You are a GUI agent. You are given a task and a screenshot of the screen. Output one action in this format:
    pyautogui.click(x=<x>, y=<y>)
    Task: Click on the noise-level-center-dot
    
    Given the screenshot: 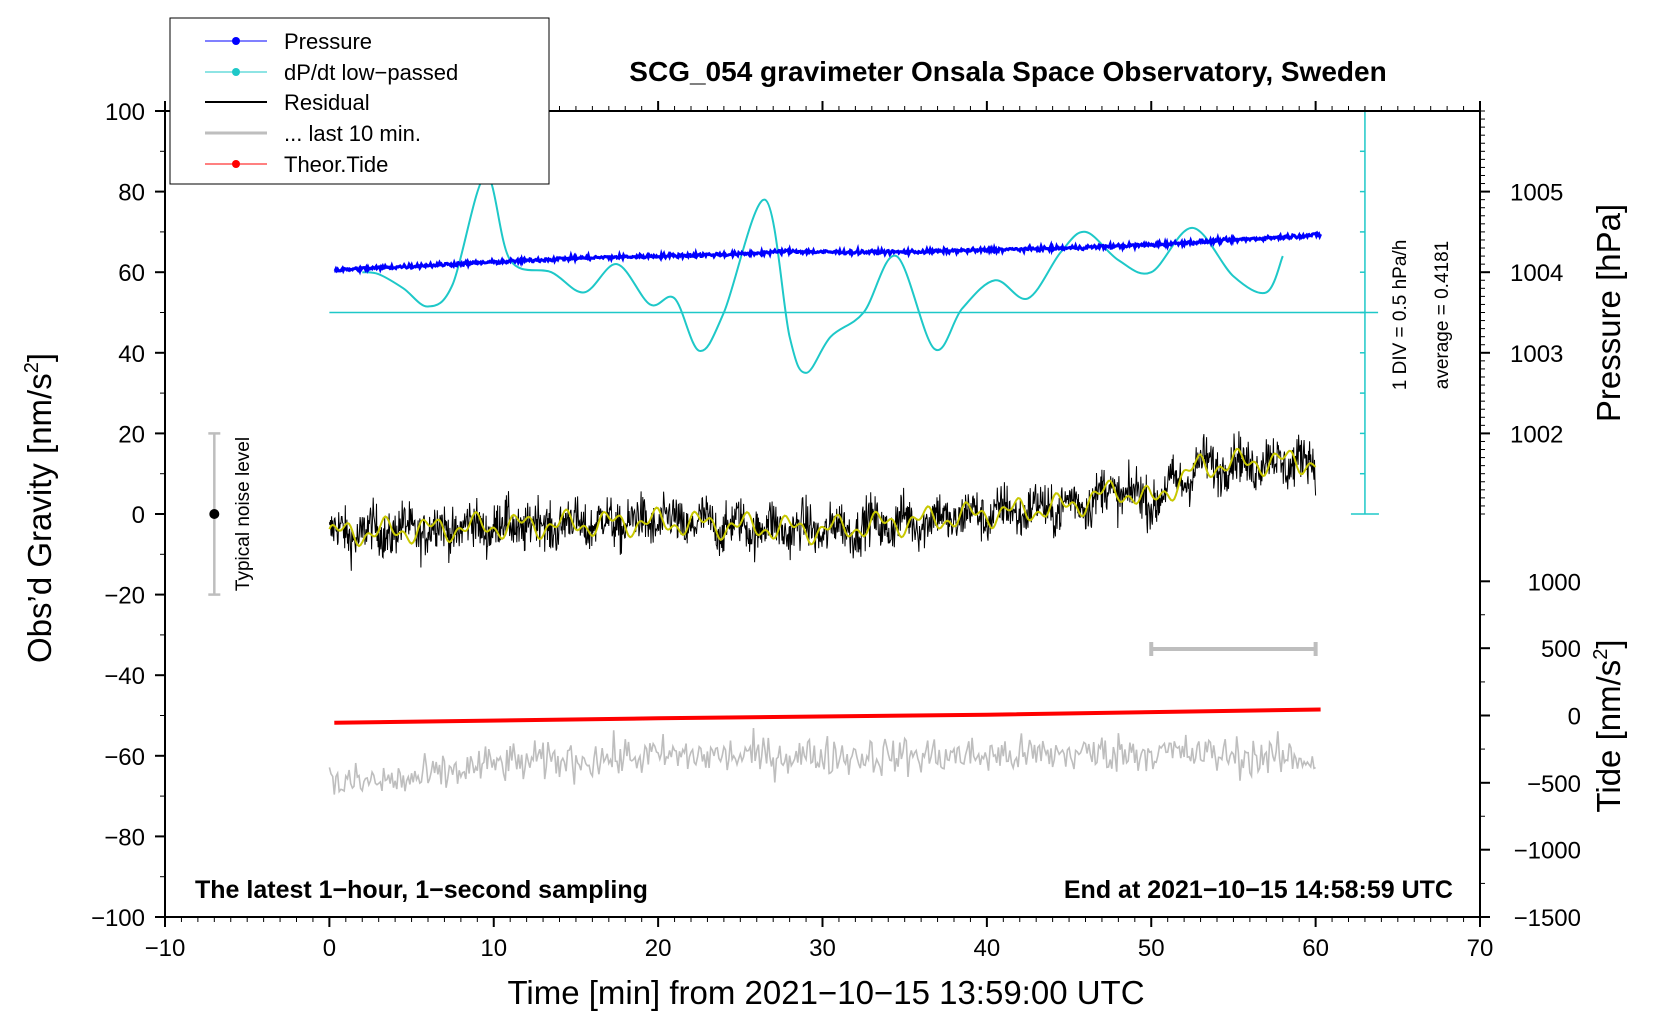 What is the action you would take?
    pyautogui.click(x=214, y=514)
    